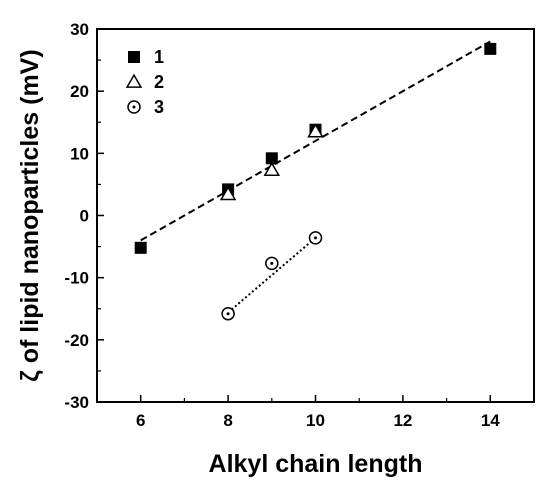 The height and width of the screenshot is (486, 550). What do you see at coordinates (76, 402) in the screenshot?
I see `y-tick-label: -30` at bounding box center [76, 402].